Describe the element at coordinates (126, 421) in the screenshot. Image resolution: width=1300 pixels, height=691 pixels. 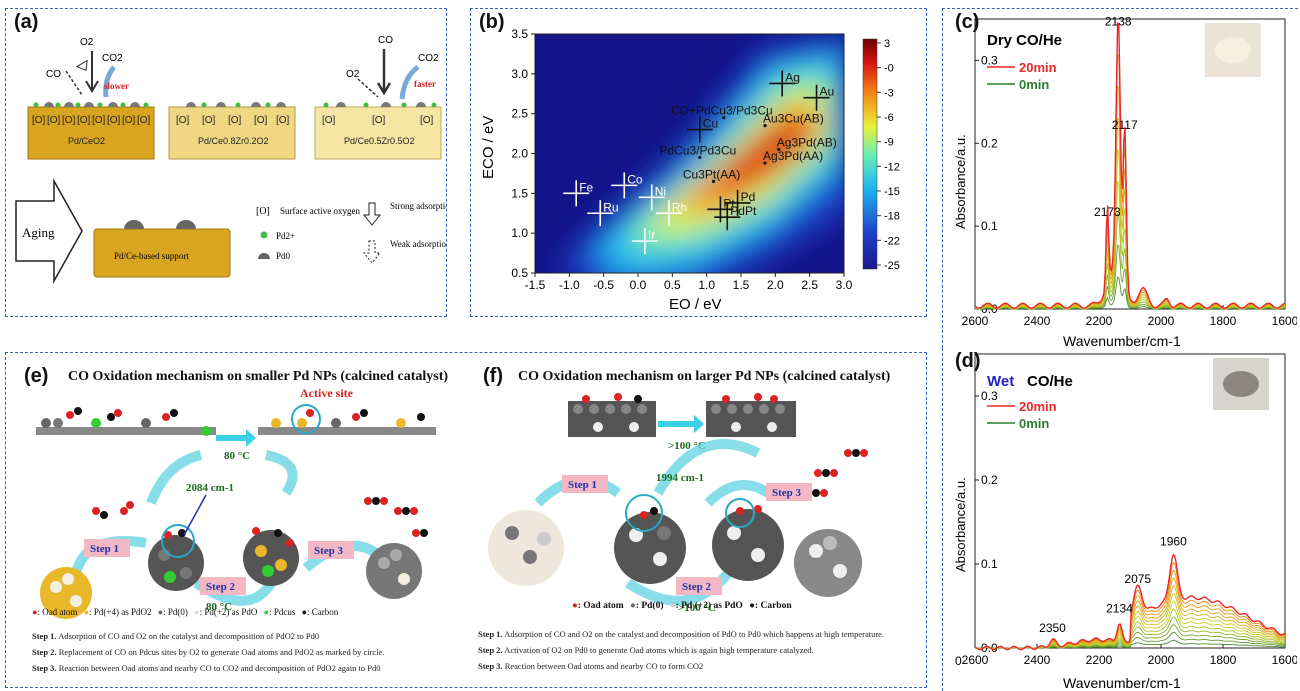
I see `surface-strip-left` at that location.